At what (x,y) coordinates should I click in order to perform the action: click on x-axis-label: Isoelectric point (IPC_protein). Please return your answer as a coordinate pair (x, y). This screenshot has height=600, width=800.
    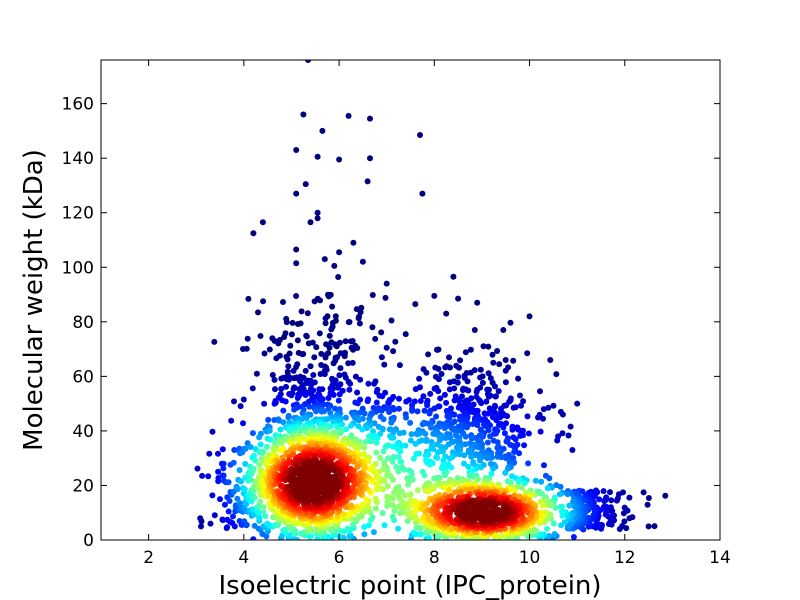
    Looking at the image, I should click on (409, 585).